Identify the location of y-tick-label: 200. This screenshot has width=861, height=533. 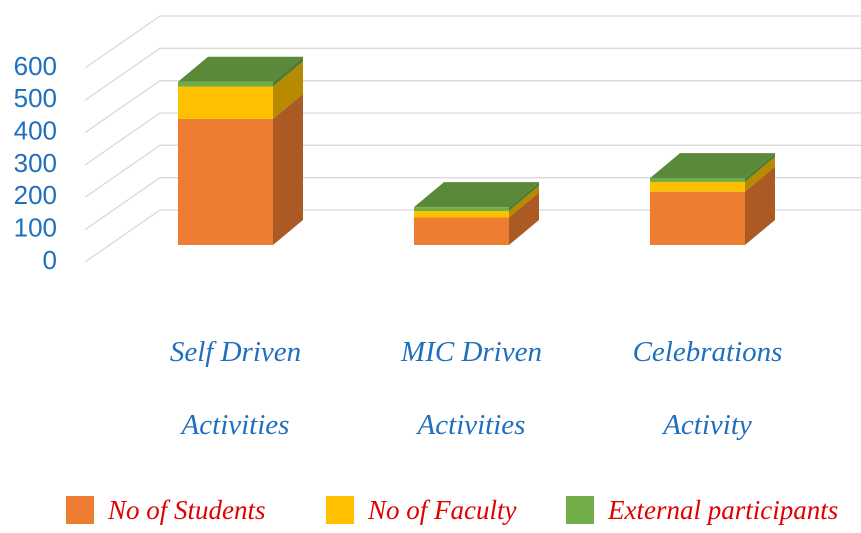
(35, 195).